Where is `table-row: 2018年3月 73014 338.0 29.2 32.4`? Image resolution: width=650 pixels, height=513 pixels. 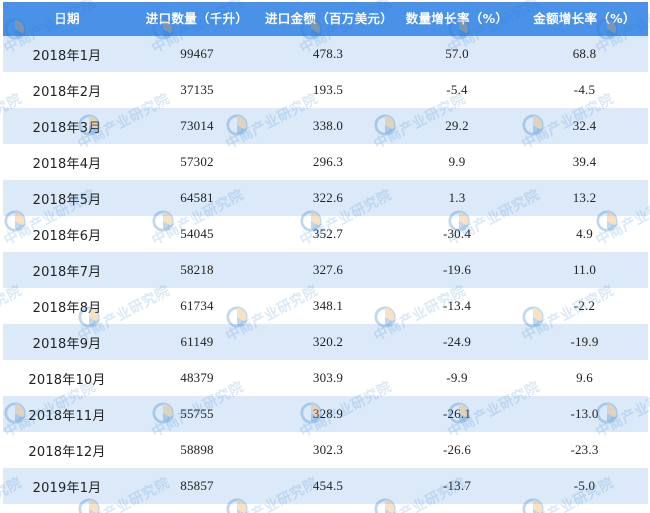 table-row: 2018年3月 73014 338.0 29.2 32.4 is located at coordinates (325, 126).